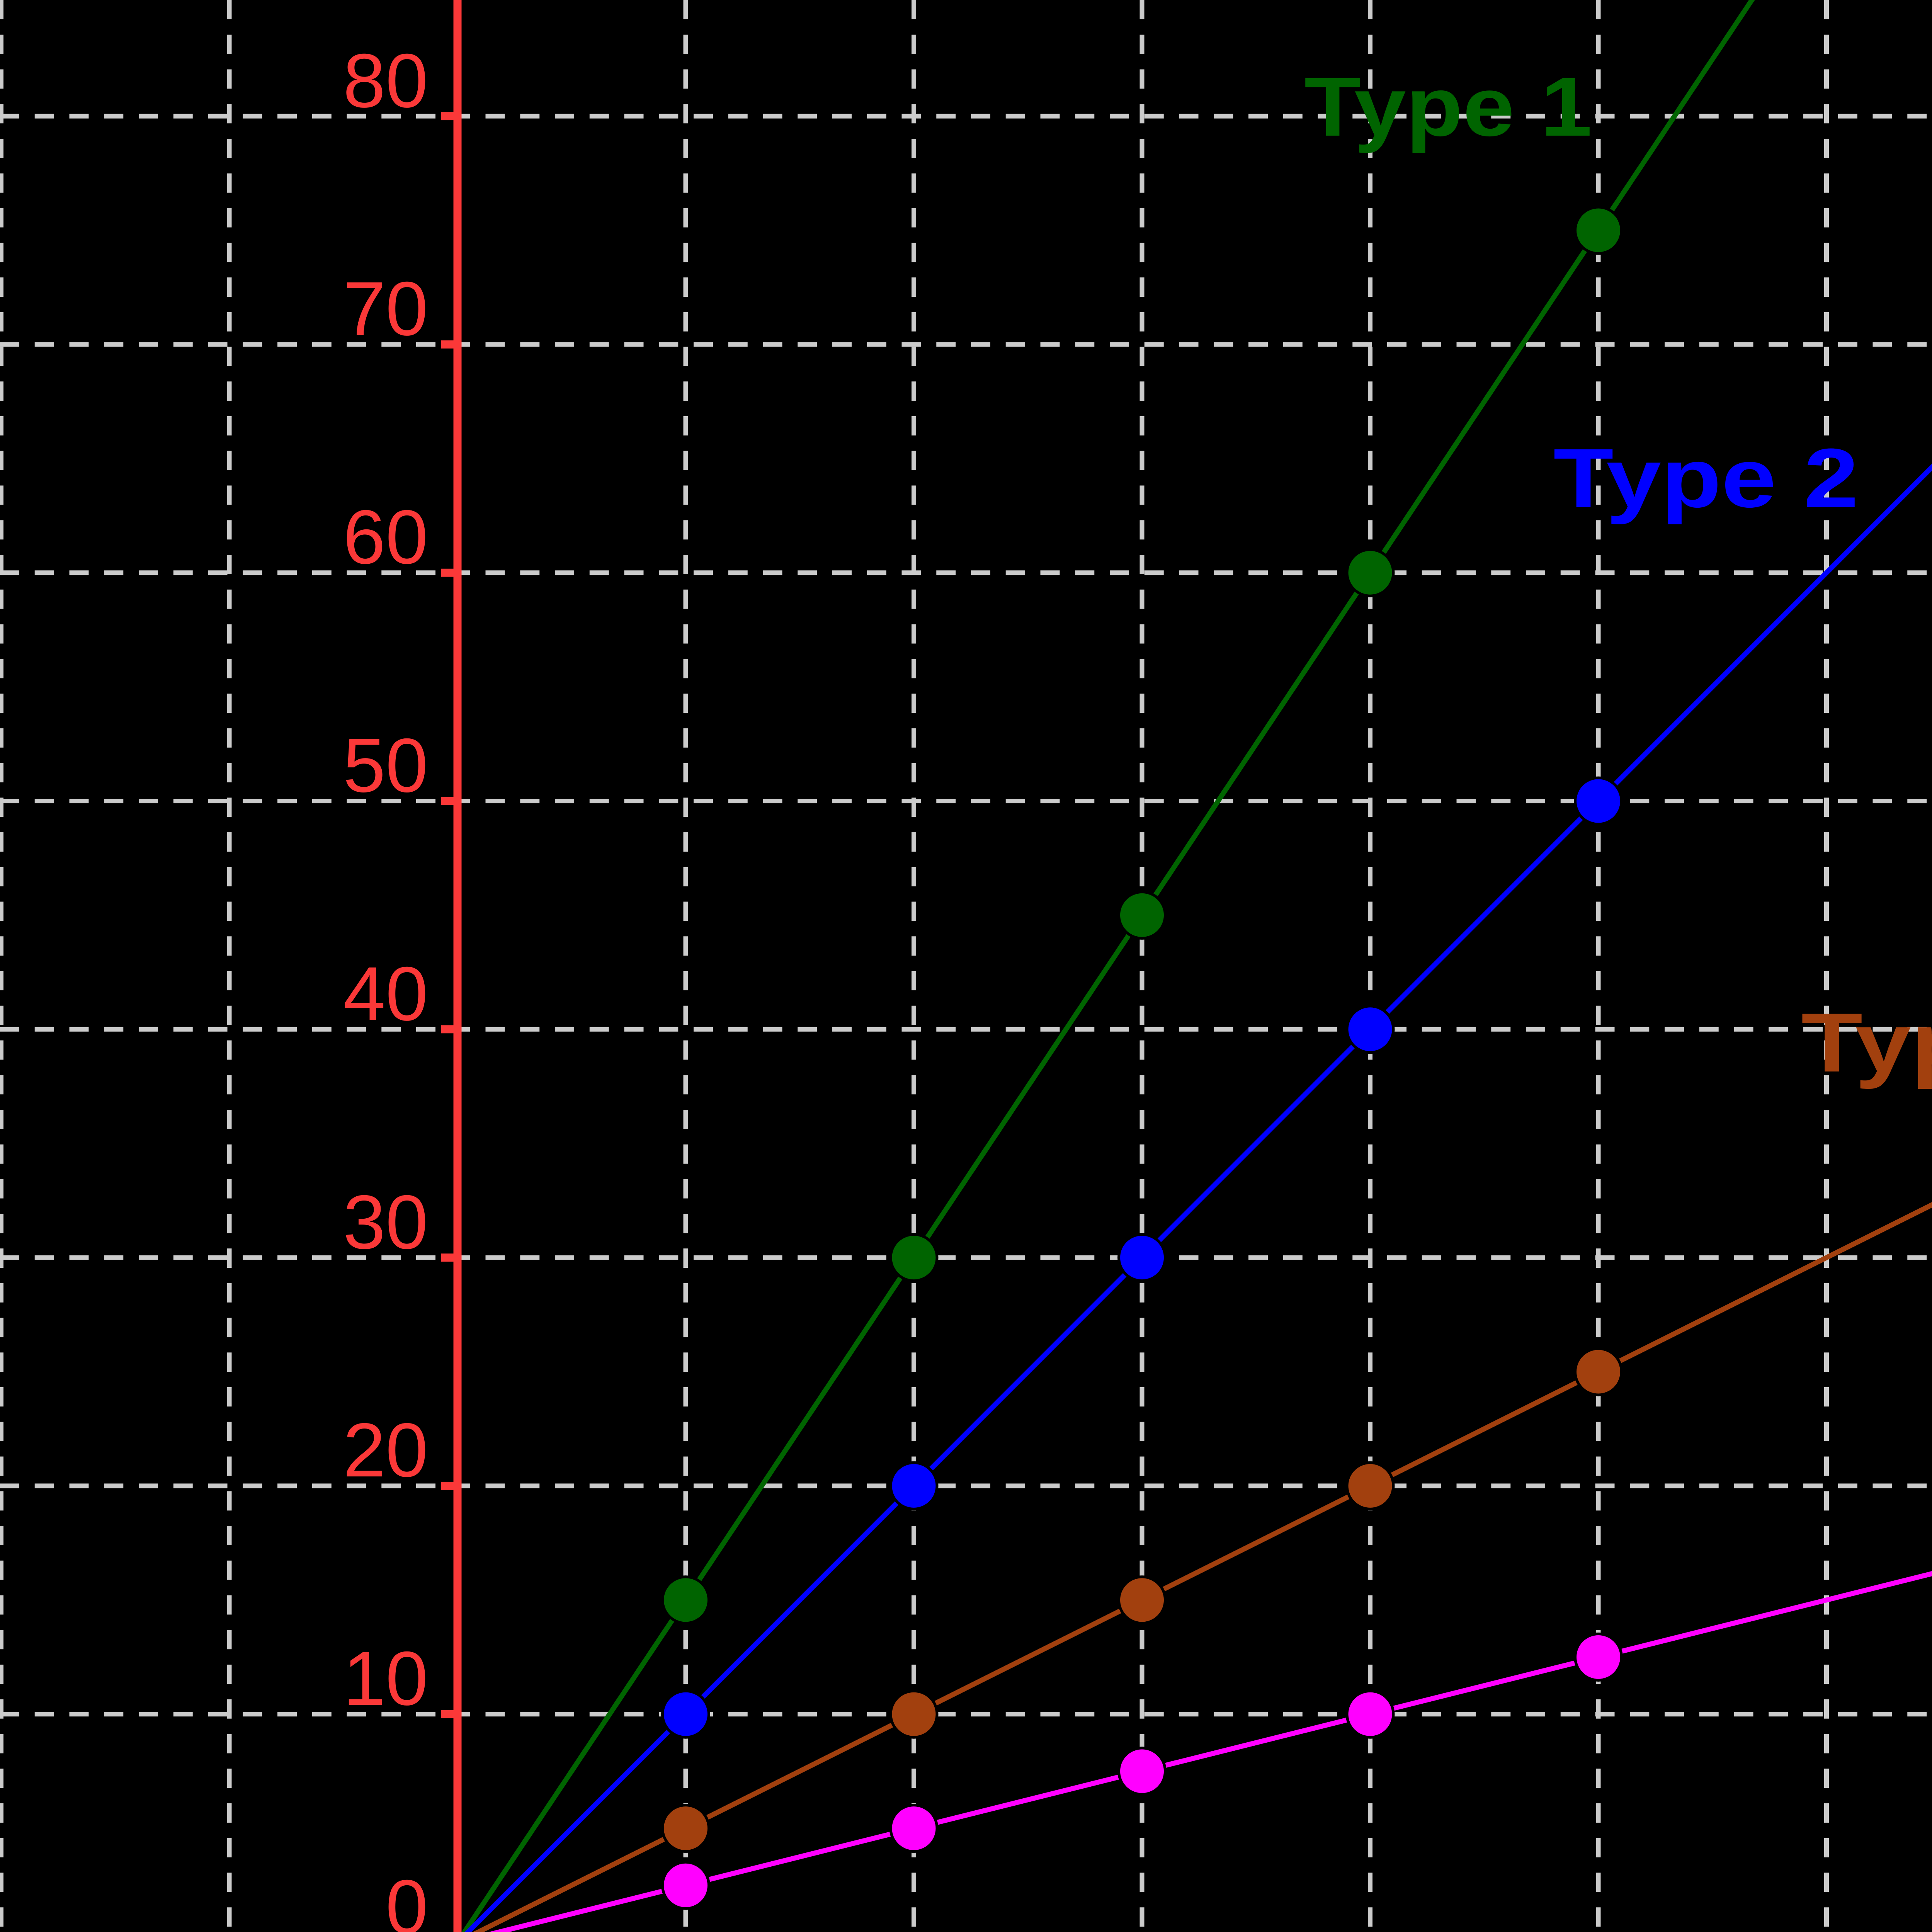 This screenshot has width=1932, height=1932. Describe the element at coordinates (385, 766) in the screenshot. I see `svg-text: 50` at that location.